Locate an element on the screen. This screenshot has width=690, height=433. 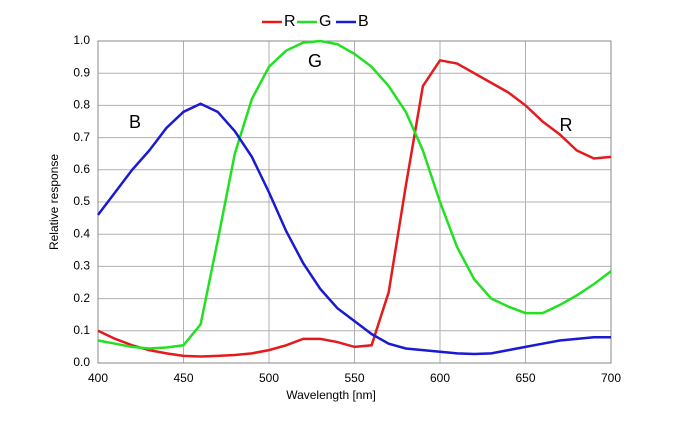
y-tick-label: 0.3 is located at coordinates (81, 266).